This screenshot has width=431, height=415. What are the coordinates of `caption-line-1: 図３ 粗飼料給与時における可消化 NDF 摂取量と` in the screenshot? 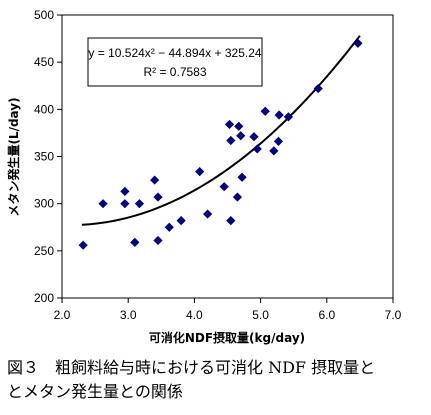 It's located at (191, 367).